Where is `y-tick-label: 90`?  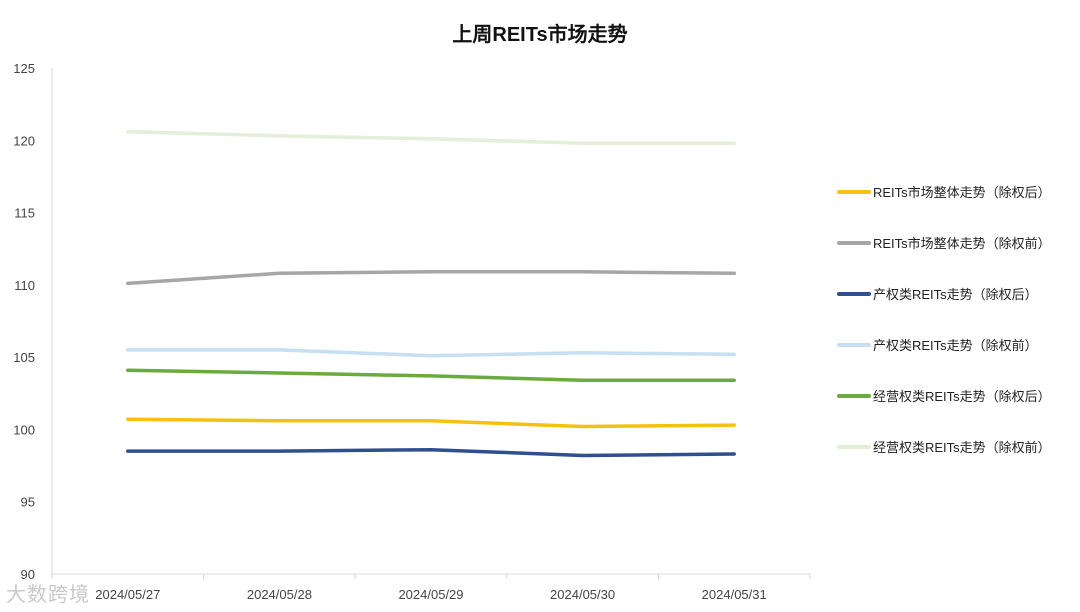
y-tick-label: 90 is located at coordinates (28, 574).